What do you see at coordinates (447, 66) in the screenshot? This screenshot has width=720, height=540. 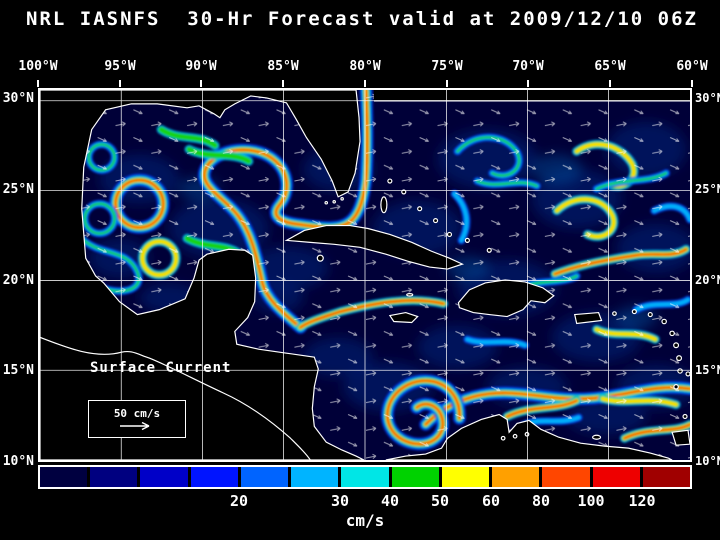 I see `lon-tick-label: 75°W` at bounding box center [447, 66].